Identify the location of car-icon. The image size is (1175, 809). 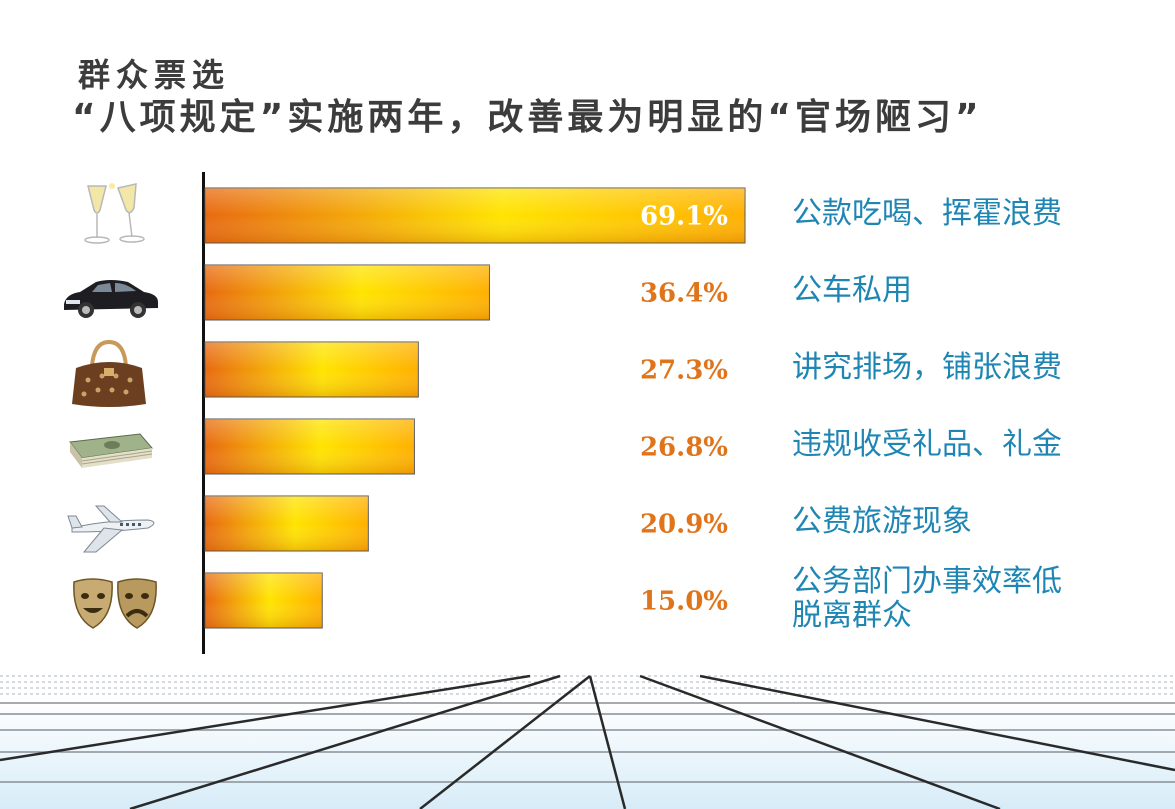
(111, 299).